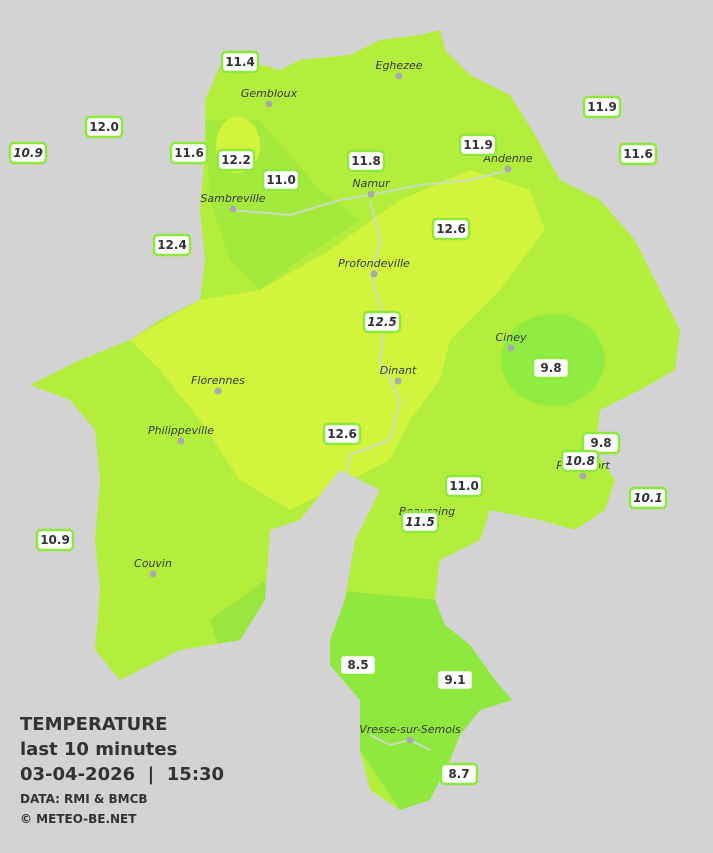 This screenshot has height=853, width=713. Describe the element at coordinates (410, 729) in the screenshot. I see `city-name: Vresse-sur-Semois` at that location.